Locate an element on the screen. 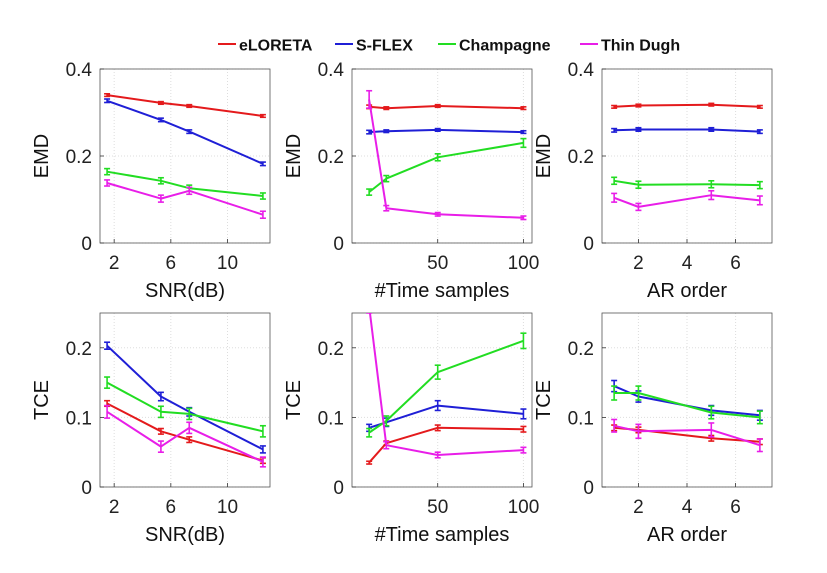 The width and height of the screenshot is (827, 573). legend-label-3: Thin Dugh is located at coordinates (640, 46).